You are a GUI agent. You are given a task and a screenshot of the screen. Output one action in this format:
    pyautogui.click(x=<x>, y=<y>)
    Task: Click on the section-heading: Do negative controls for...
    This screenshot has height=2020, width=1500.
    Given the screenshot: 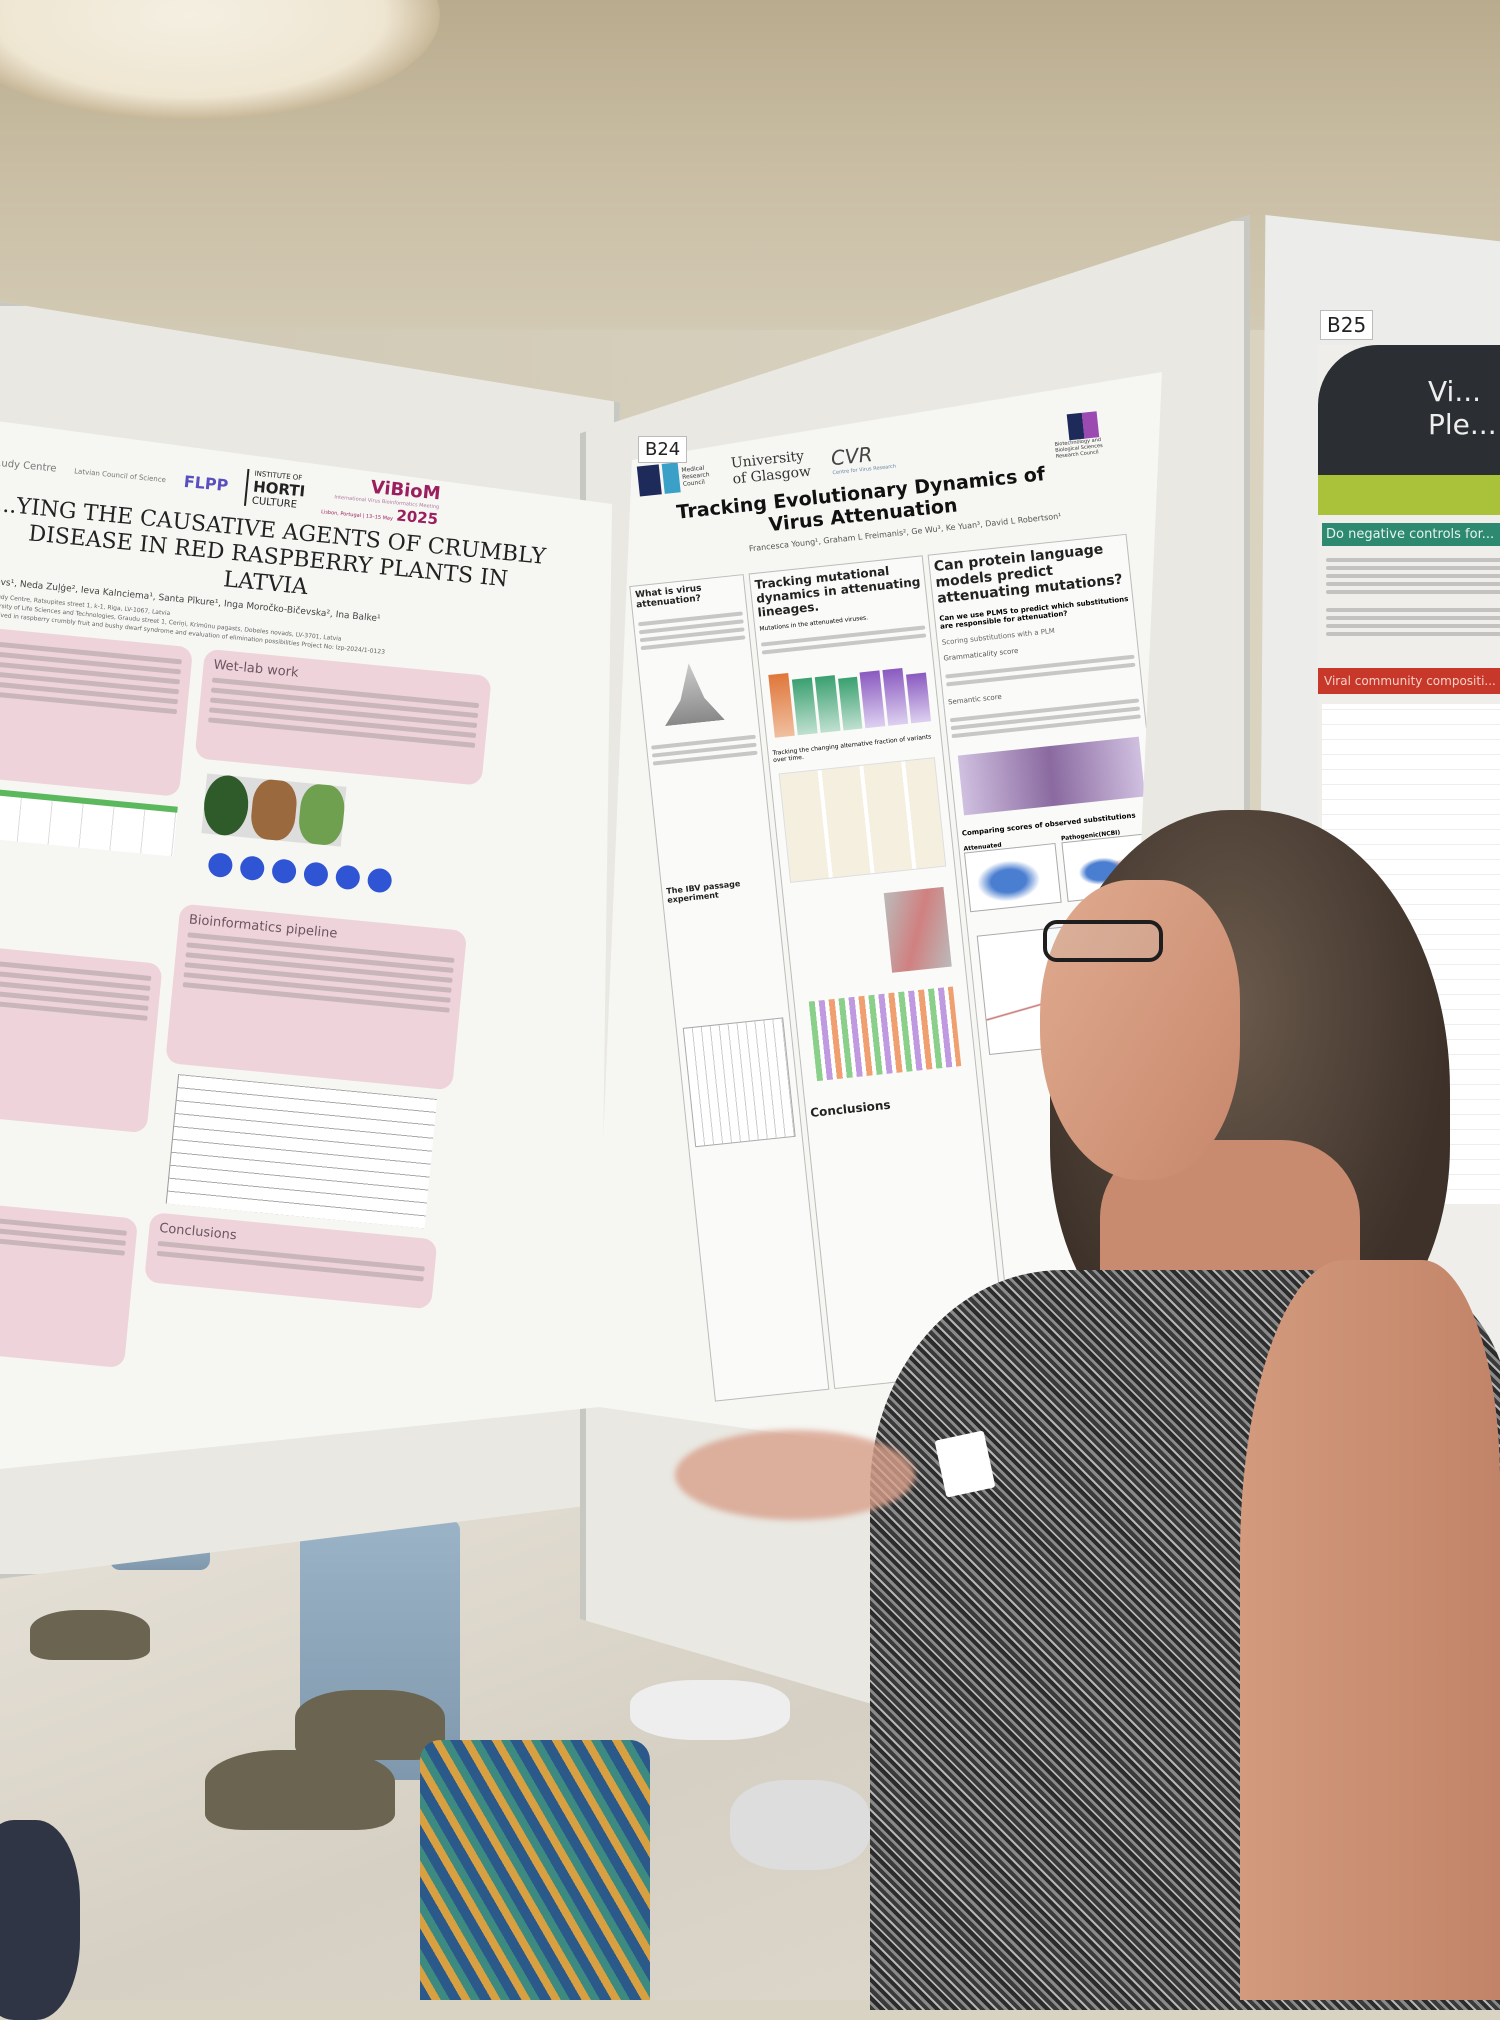 What is the action you would take?
    pyautogui.click(x=1411, y=534)
    